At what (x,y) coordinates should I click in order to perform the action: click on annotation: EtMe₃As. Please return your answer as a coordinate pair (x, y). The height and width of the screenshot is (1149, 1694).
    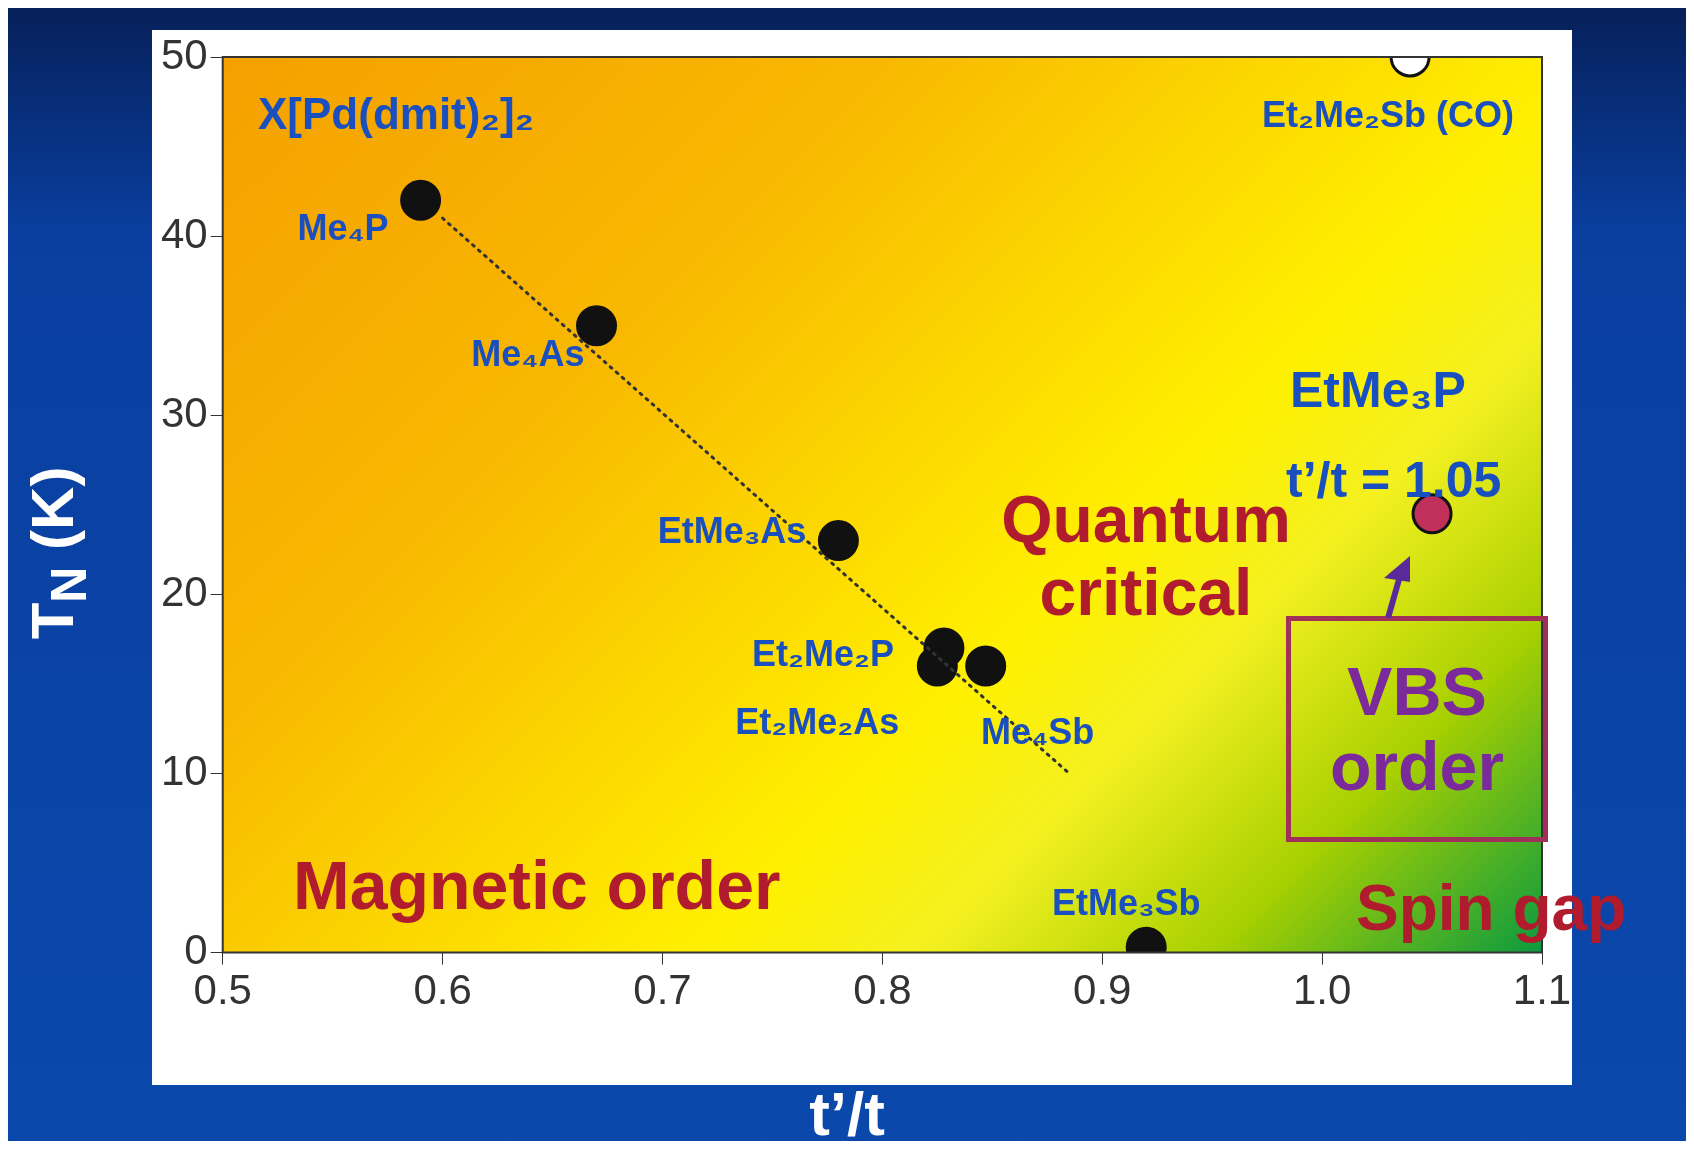
    Looking at the image, I should click on (732, 530).